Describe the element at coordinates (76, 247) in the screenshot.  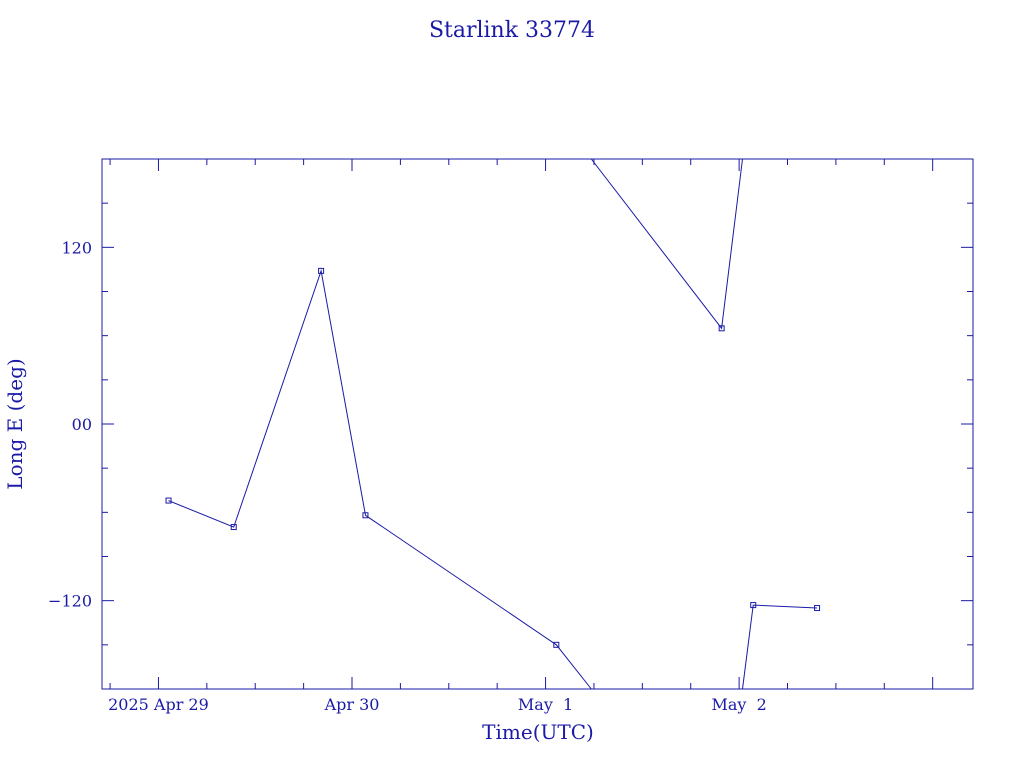
I see `y-tick-label: 120` at that location.